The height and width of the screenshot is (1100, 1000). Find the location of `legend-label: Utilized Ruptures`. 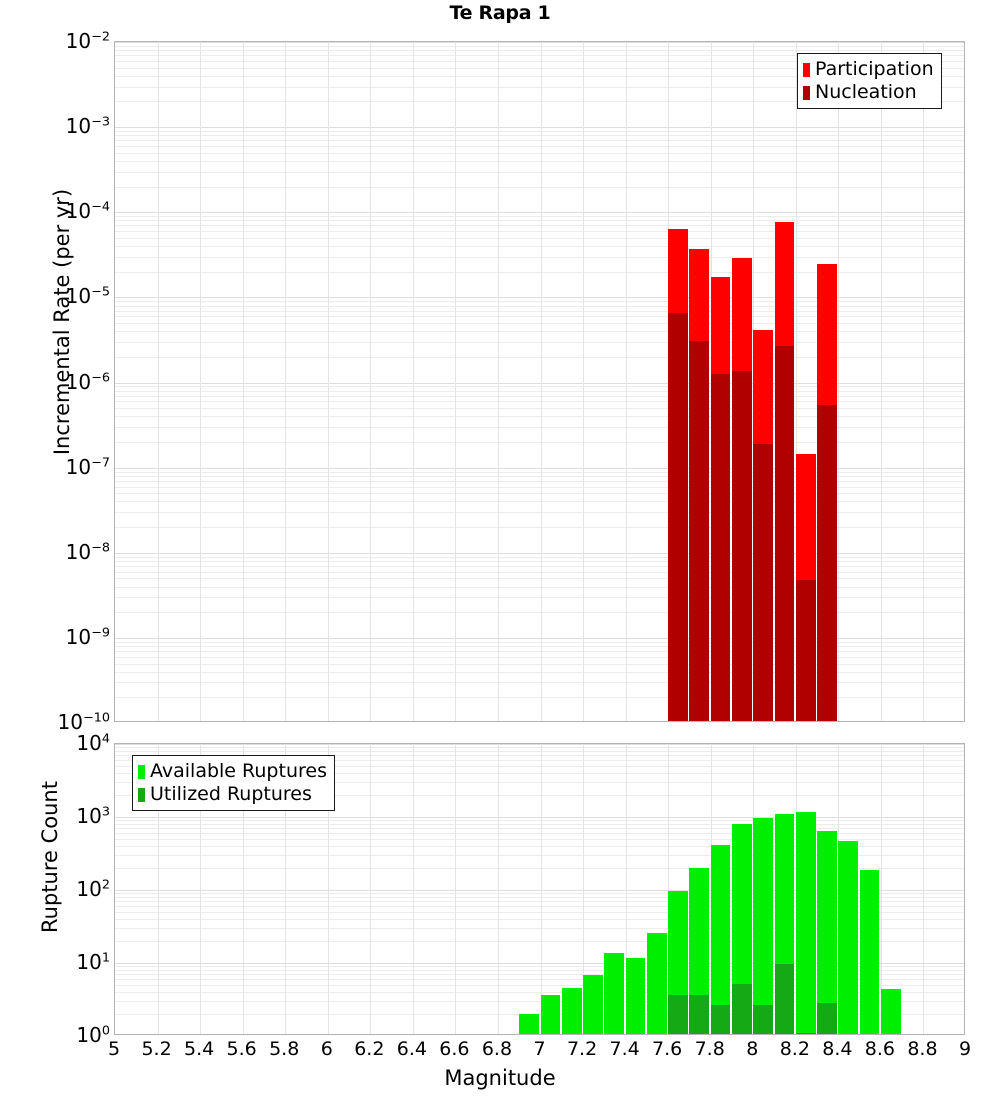

legend-label: Utilized Ruptures is located at coordinates (231, 794).